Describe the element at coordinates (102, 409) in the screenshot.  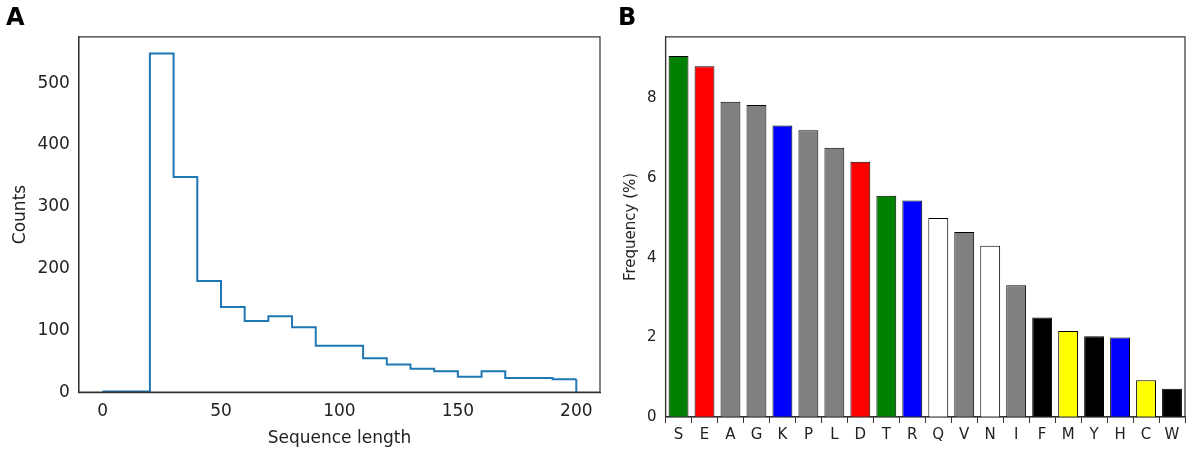
I see `x-tick-label: 0` at that location.